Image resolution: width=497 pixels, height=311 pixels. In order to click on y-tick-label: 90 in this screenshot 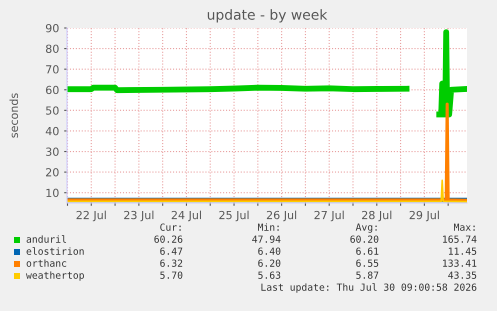, I will do `click(52, 28)`.